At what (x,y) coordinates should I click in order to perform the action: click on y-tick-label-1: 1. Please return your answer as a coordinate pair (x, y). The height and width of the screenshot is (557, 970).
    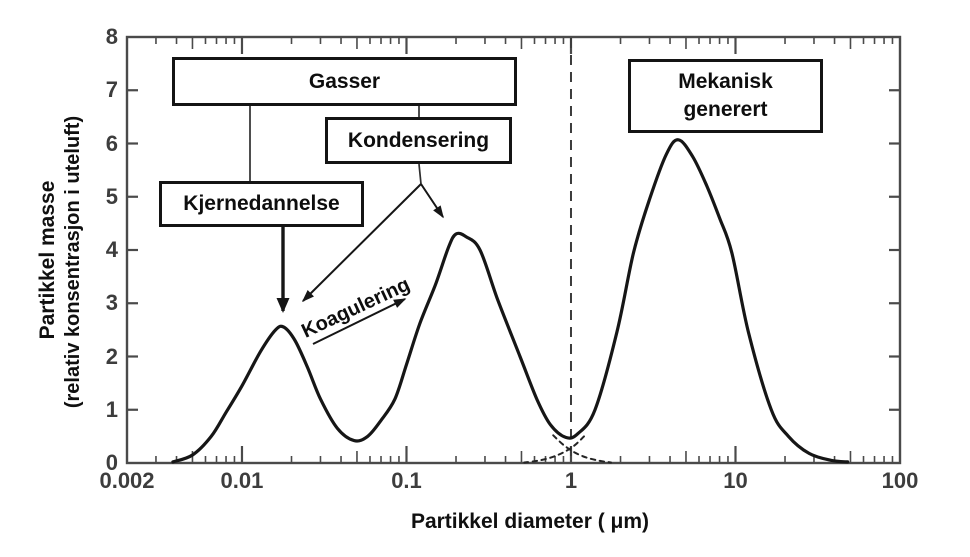
    Looking at the image, I should click on (111, 409).